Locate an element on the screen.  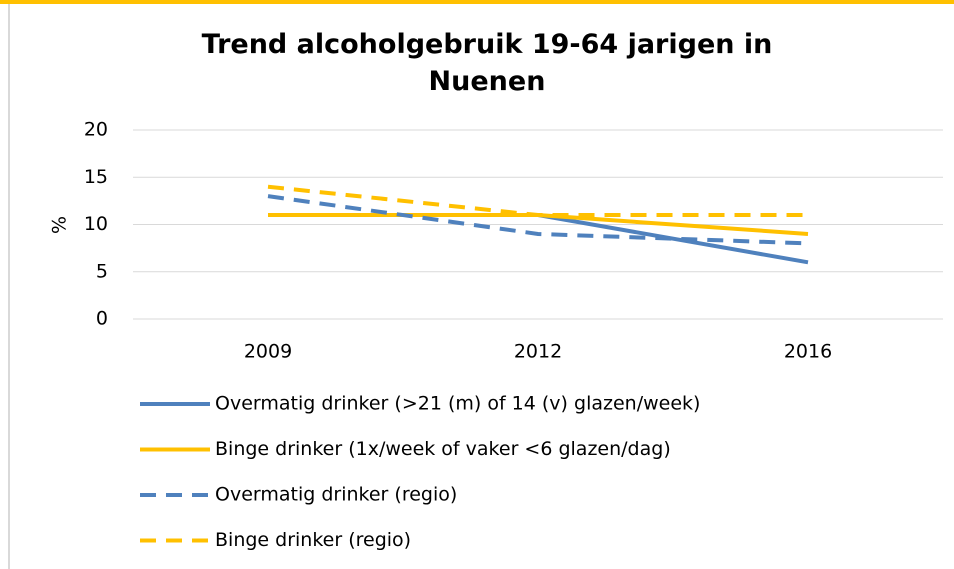
y-tick-label: 10 is located at coordinates (96, 224).